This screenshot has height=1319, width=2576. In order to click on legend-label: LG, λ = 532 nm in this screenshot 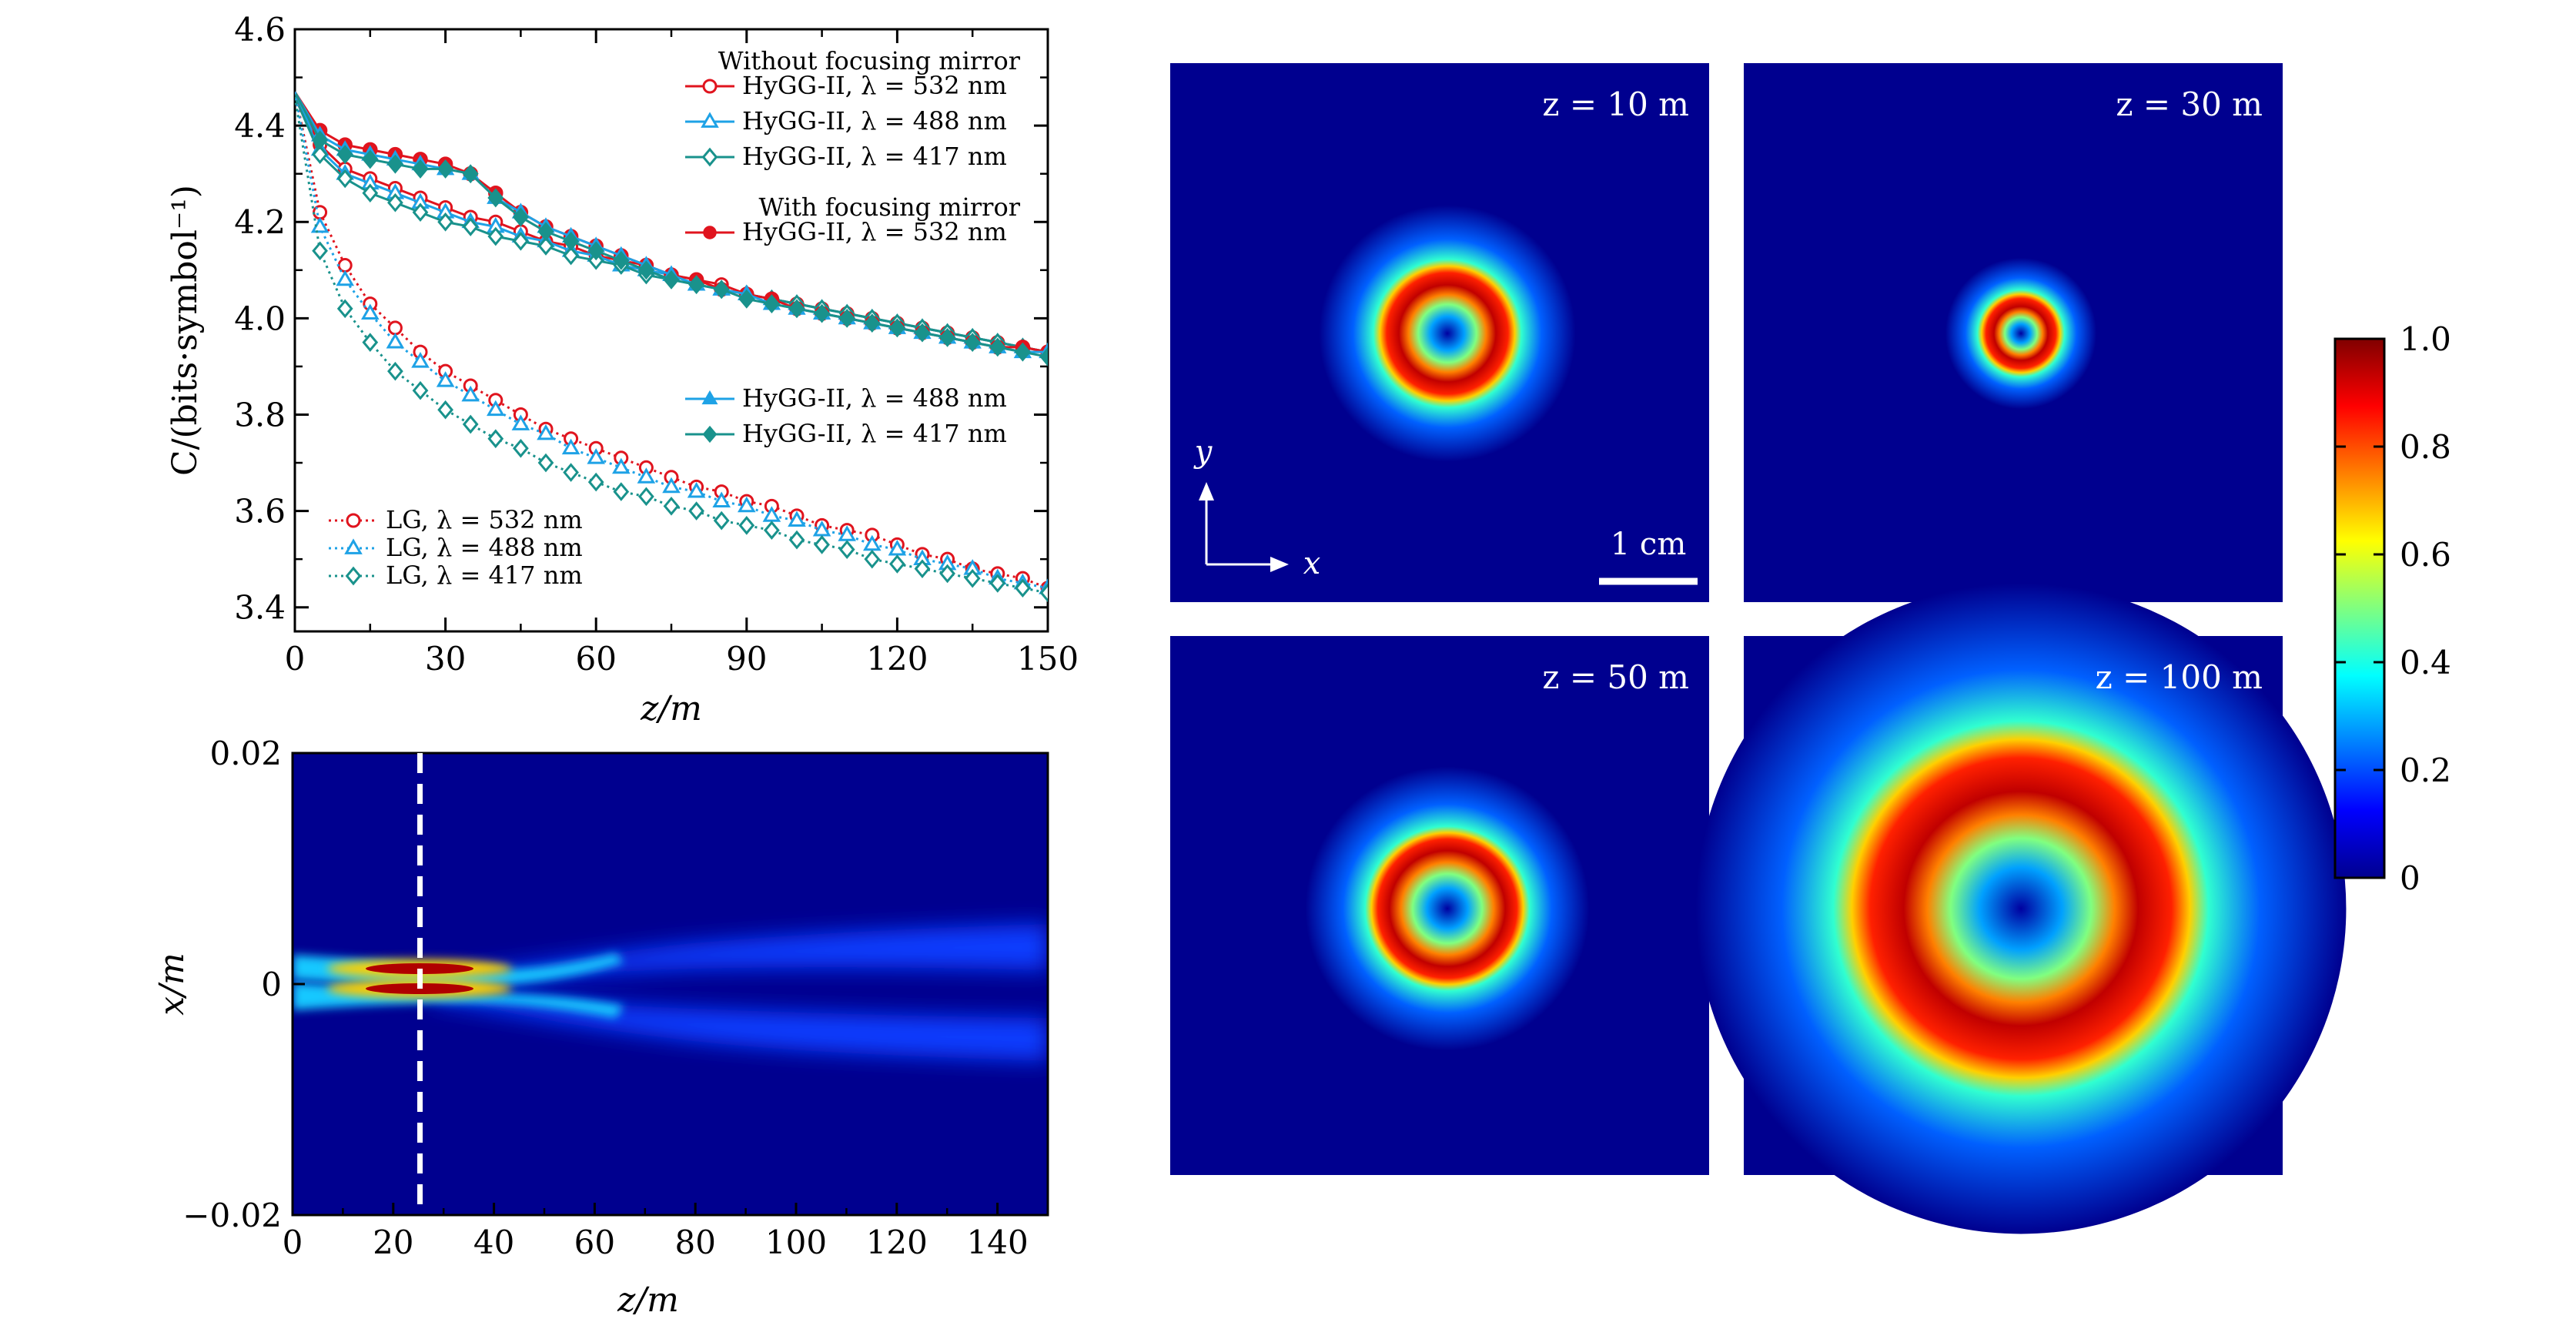, I will do `click(485, 519)`.